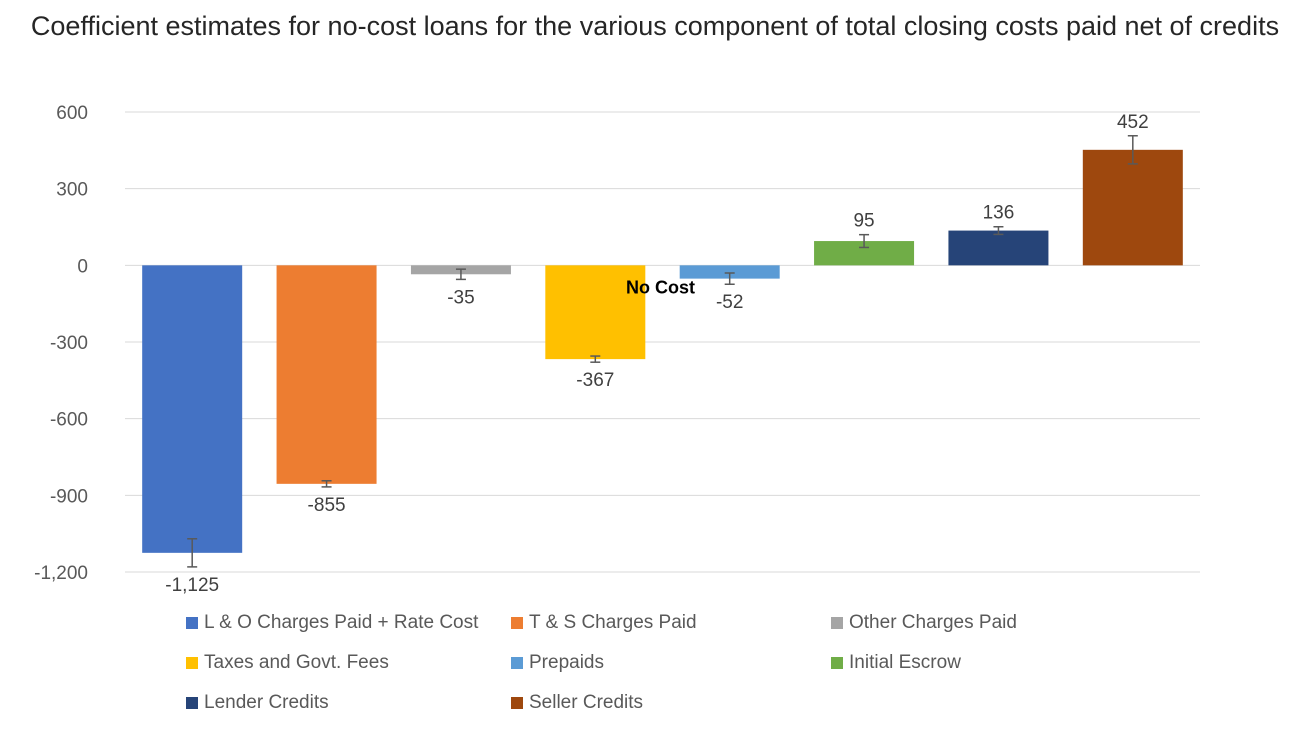  Describe the element at coordinates (327, 505) in the screenshot. I see `data-label: -855` at that location.